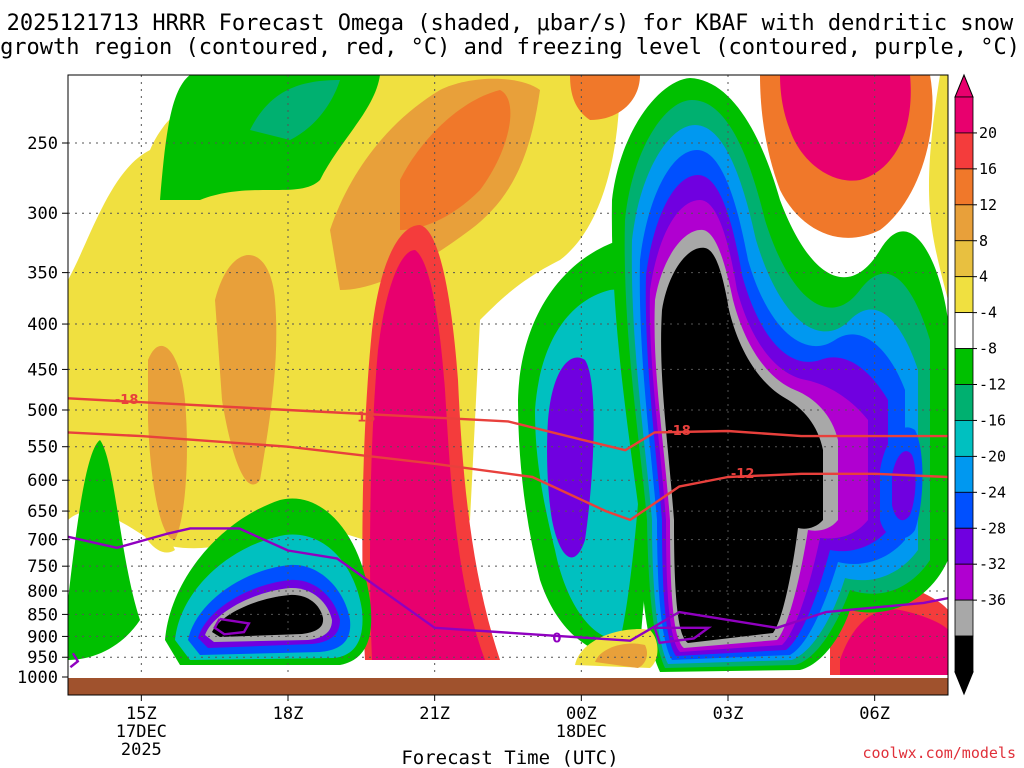  What do you see at coordinates (509, 757) in the screenshot?
I see `x-axis-label: Forecast Time (UTC)` at bounding box center [509, 757].